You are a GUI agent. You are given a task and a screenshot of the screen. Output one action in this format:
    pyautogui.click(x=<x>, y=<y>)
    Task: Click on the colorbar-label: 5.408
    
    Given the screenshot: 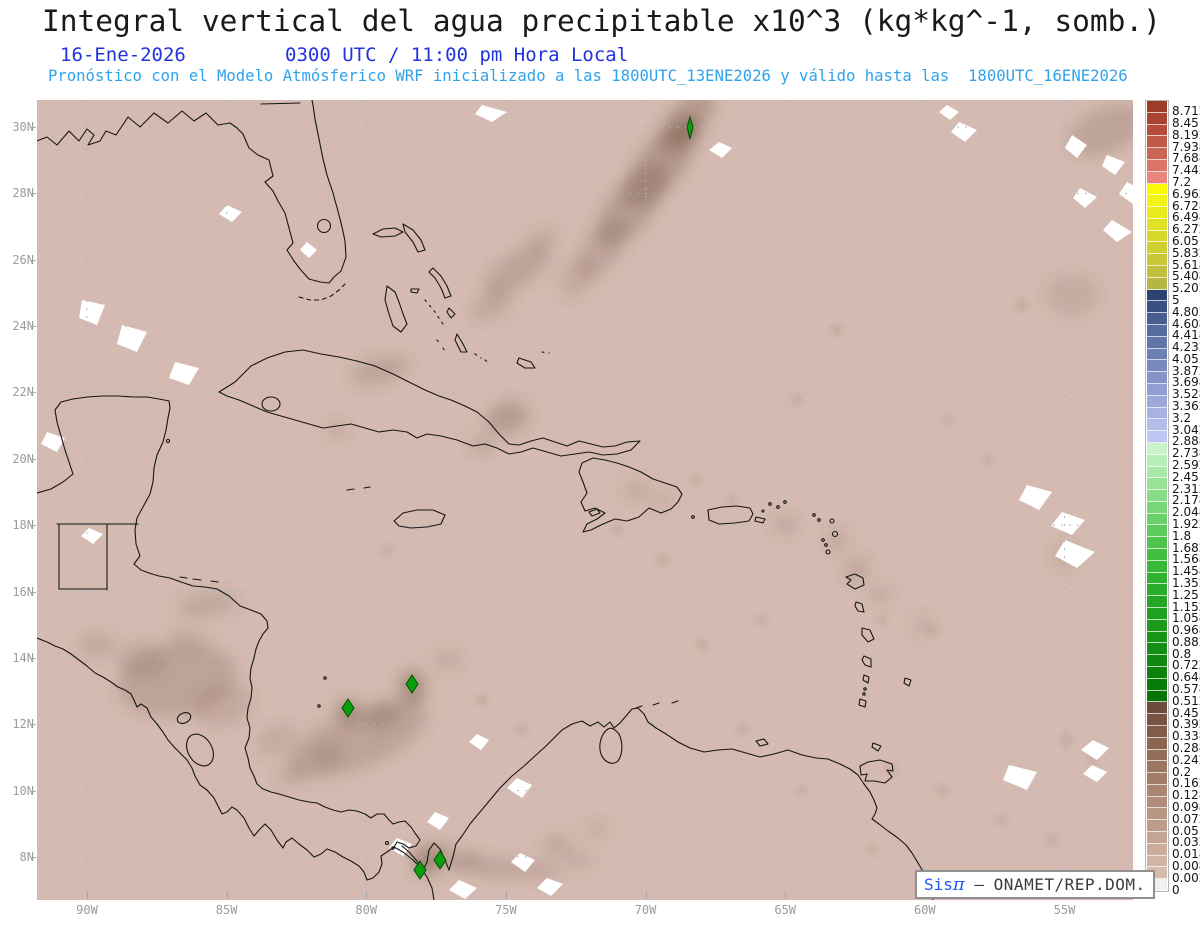 What is the action you would take?
    pyautogui.click(x=1186, y=276)
    